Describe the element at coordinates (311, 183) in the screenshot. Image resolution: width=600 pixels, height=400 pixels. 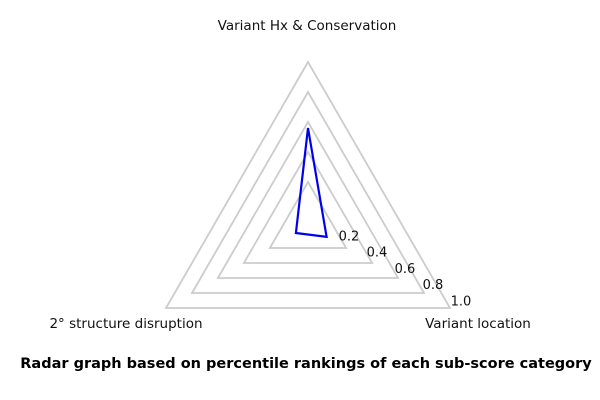
I see `data-polygon` at that location.